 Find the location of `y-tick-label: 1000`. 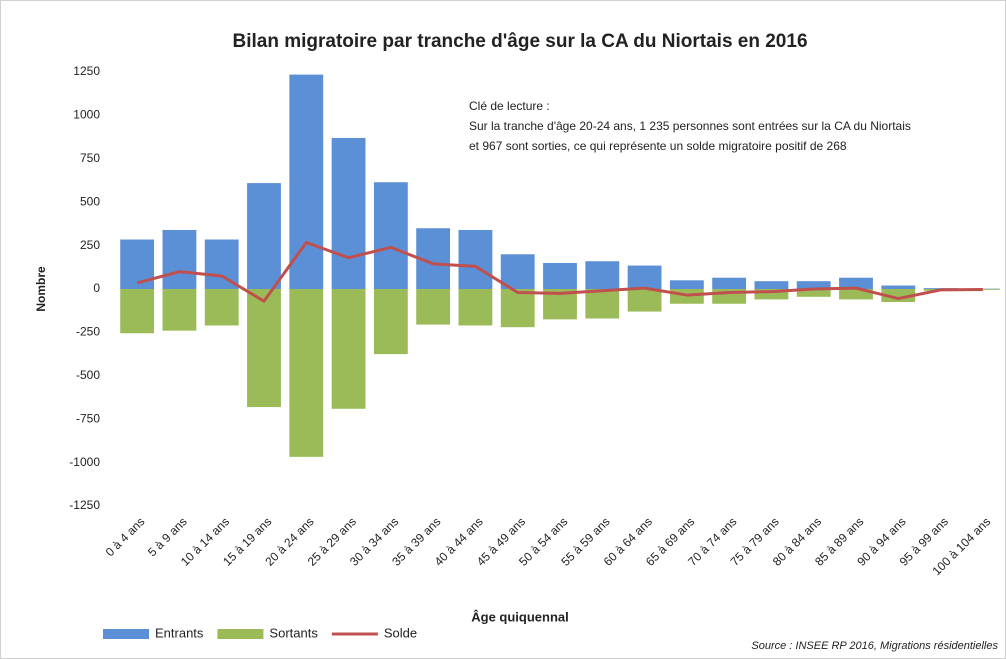

y-tick-label: 1000 is located at coordinates (86, 115).